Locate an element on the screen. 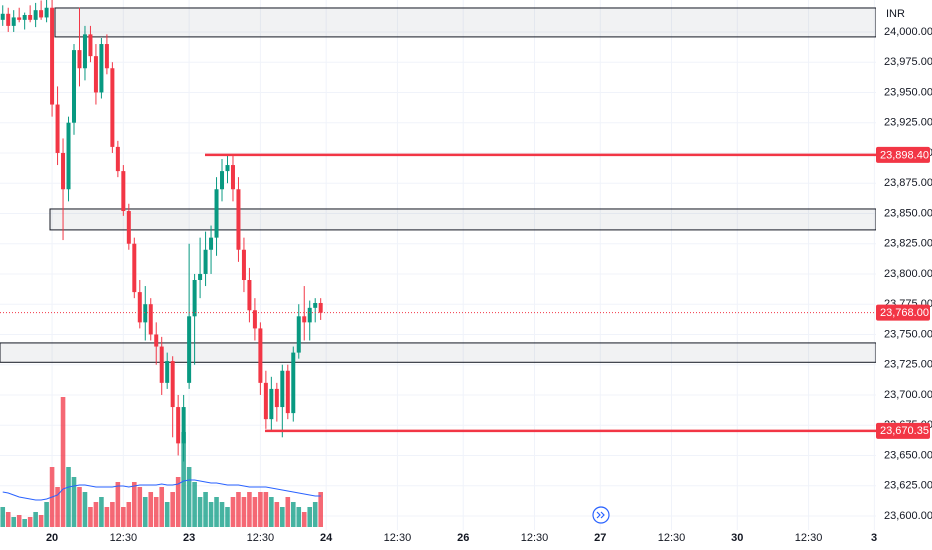 Image resolution: width=932 pixels, height=550 pixels. x-tick-label: 27 is located at coordinates (600, 538).